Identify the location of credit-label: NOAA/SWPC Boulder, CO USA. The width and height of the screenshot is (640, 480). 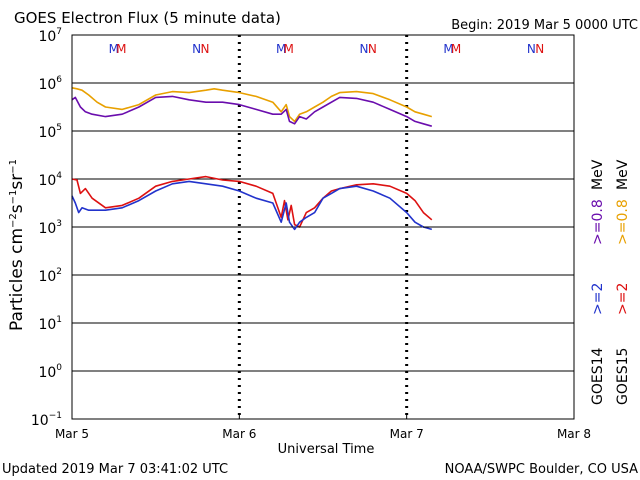
(541, 469).